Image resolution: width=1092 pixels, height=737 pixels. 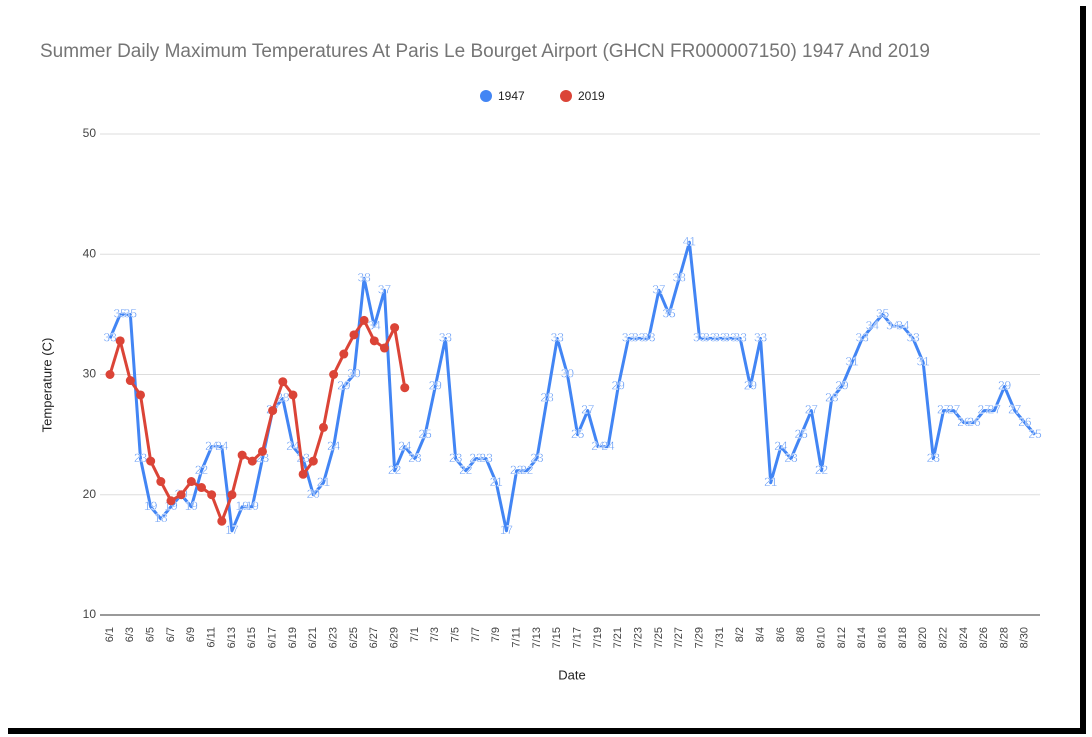 I want to click on x-tick-label: 8/24, so click(x=964, y=637).